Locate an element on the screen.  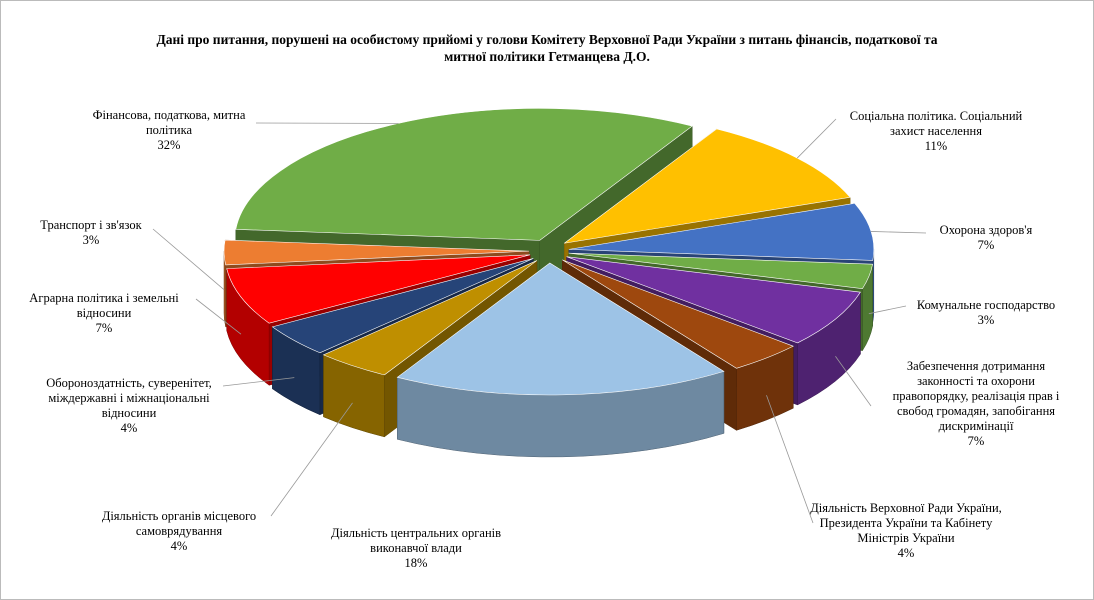
data-label: Аграрна політика і земельні відносини 7% is located at coordinates (104, 313).